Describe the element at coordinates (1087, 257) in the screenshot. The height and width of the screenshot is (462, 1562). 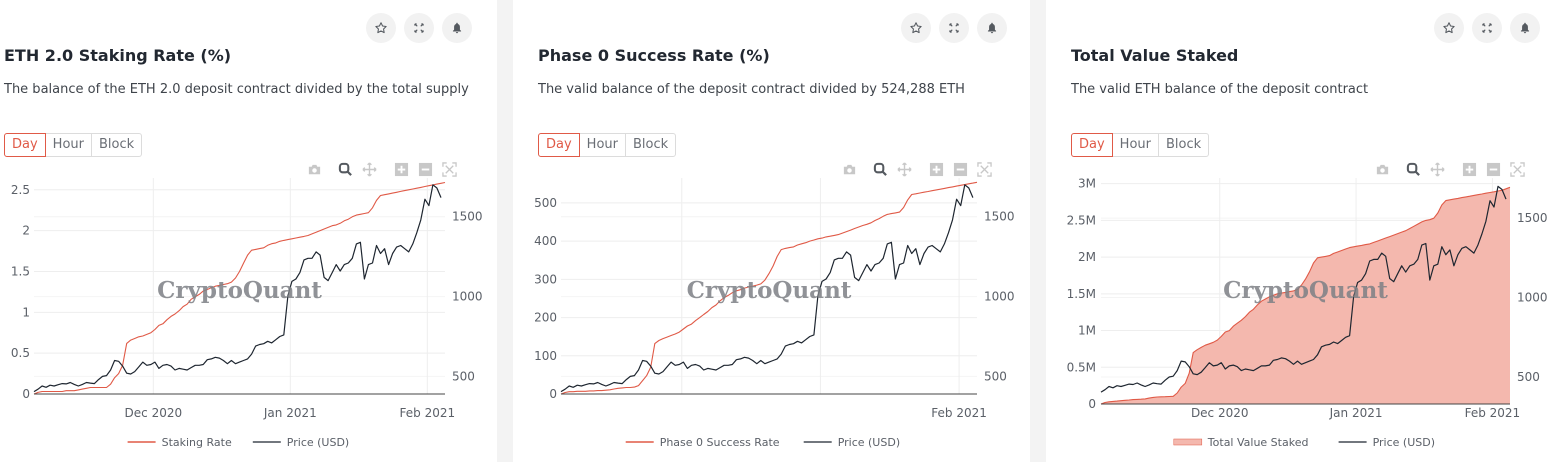
I see `y-tick-label: 2M` at that location.